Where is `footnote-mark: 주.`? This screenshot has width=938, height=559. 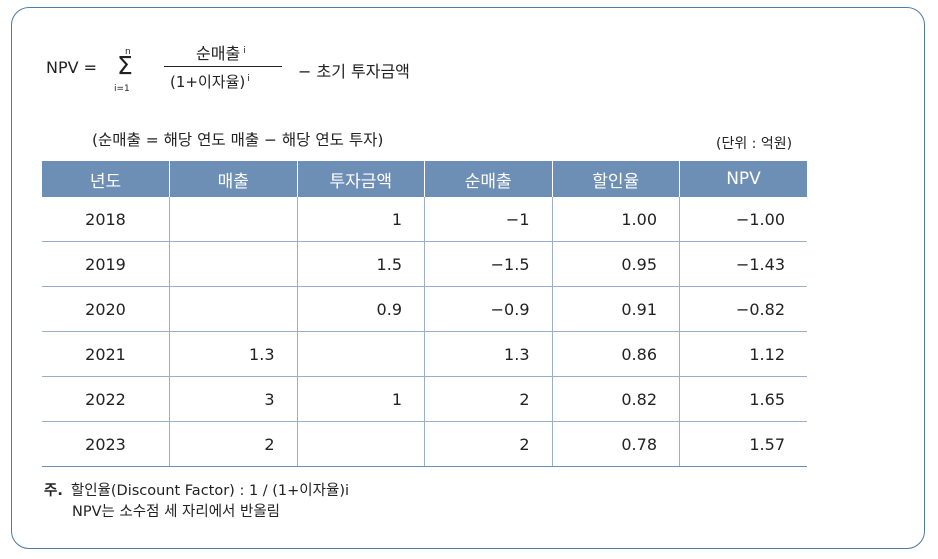 footnote-mark: 주. is located at coordinates (53, 491).